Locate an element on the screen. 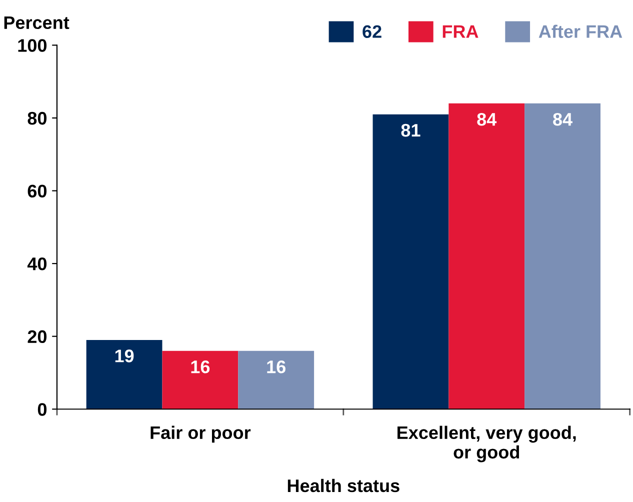 This screenshot has height=502, width=633. x-tick-label: Excellent, very good, or good is located at coordinates (487, 444).